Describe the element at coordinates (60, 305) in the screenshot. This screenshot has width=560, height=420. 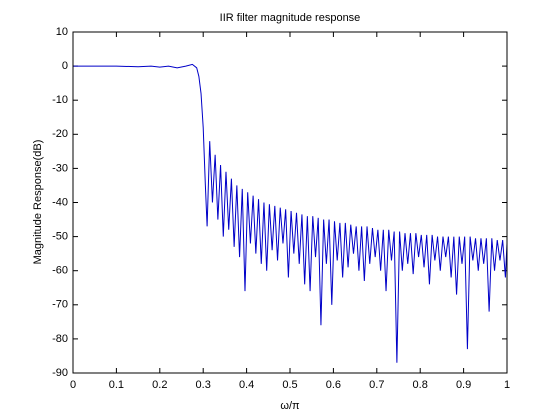
I see `y-tick-label: -70` at that location.